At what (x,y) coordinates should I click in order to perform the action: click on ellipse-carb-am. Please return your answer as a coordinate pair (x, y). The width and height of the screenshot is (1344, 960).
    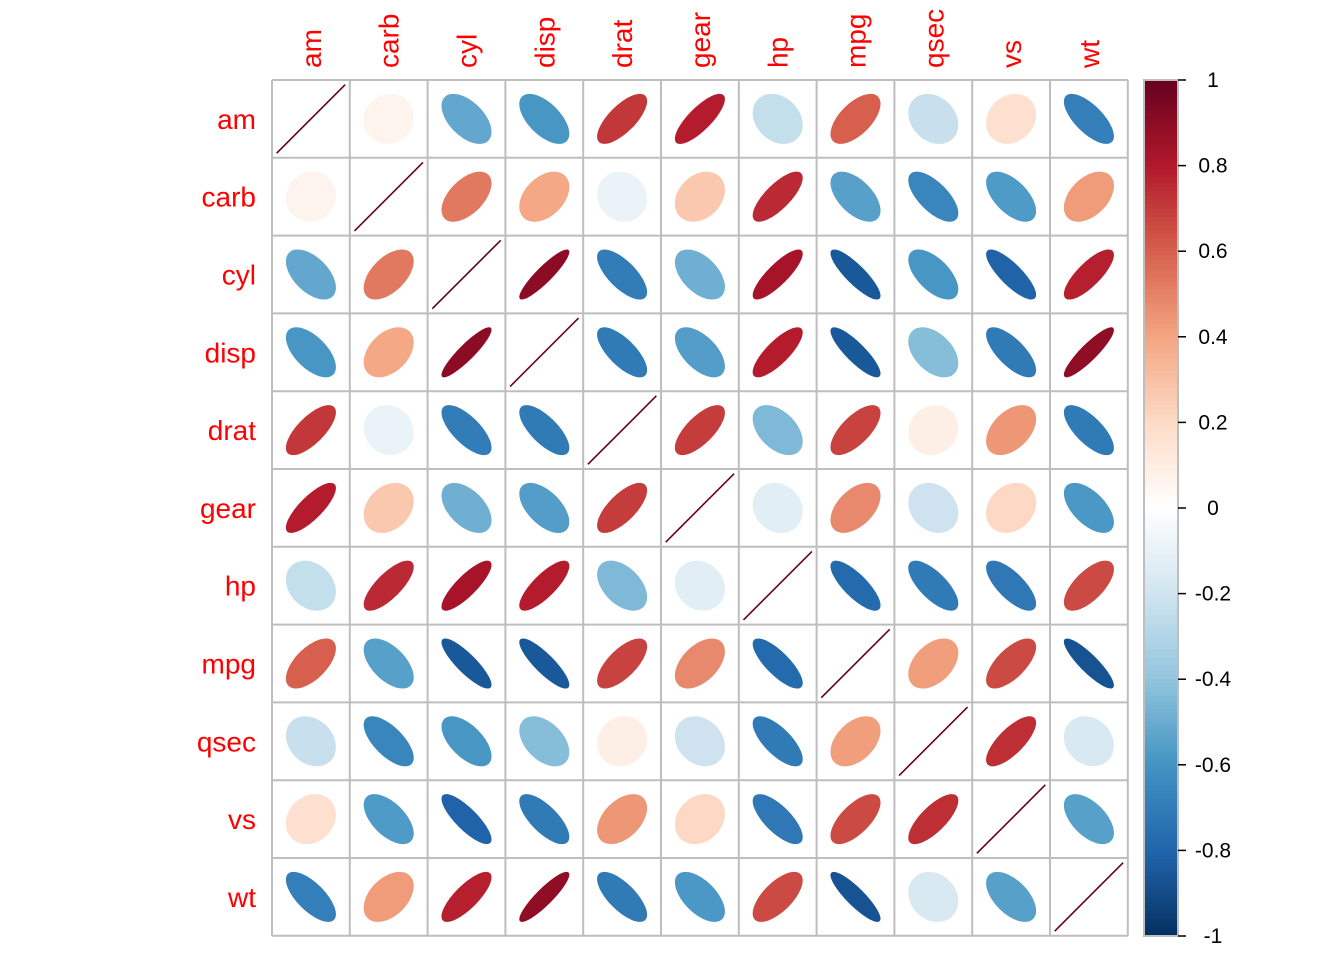
    Looking at the image, I should click on (310, 196).